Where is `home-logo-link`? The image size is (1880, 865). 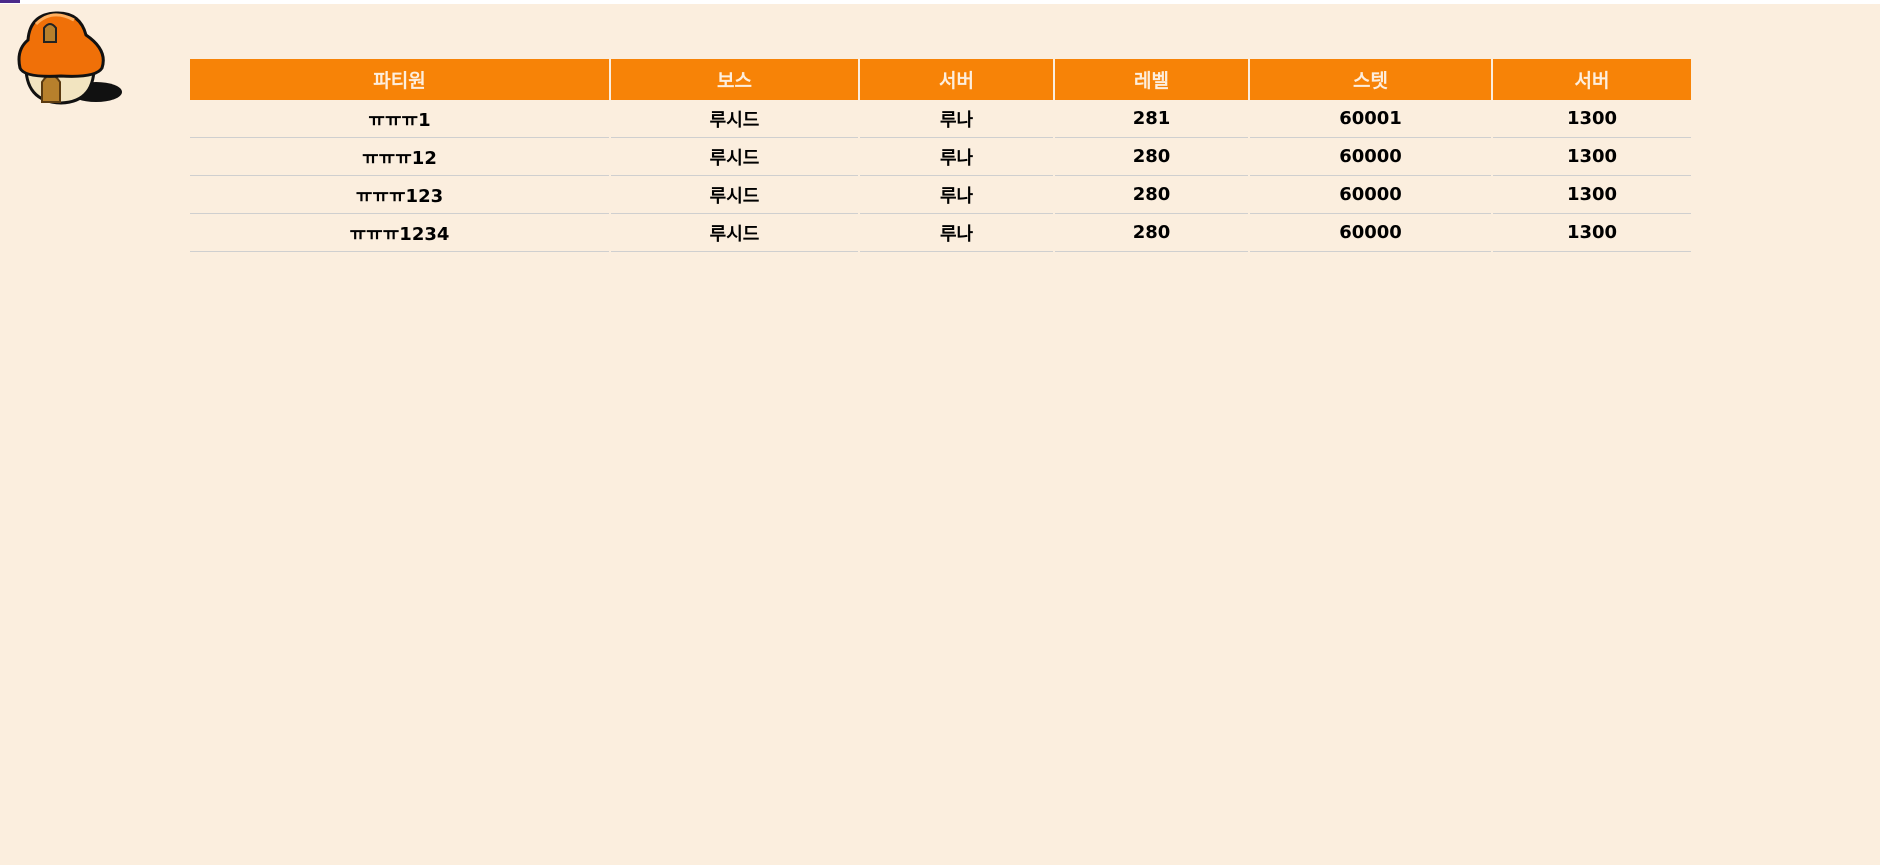
home-logo-link is located at coordinates (72, 60).